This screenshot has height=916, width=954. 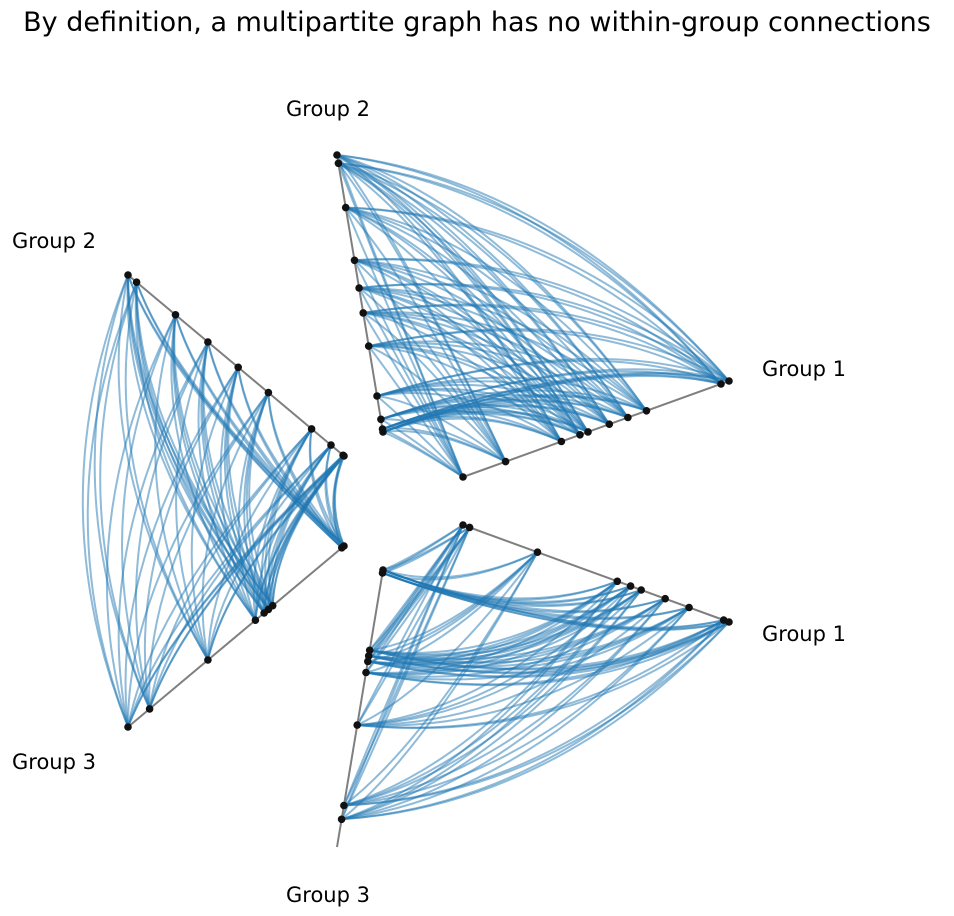 What do you see at coordinates (360, 293) in the screenshot?
I see `group-2-axis` at bounding box center [360, 293].